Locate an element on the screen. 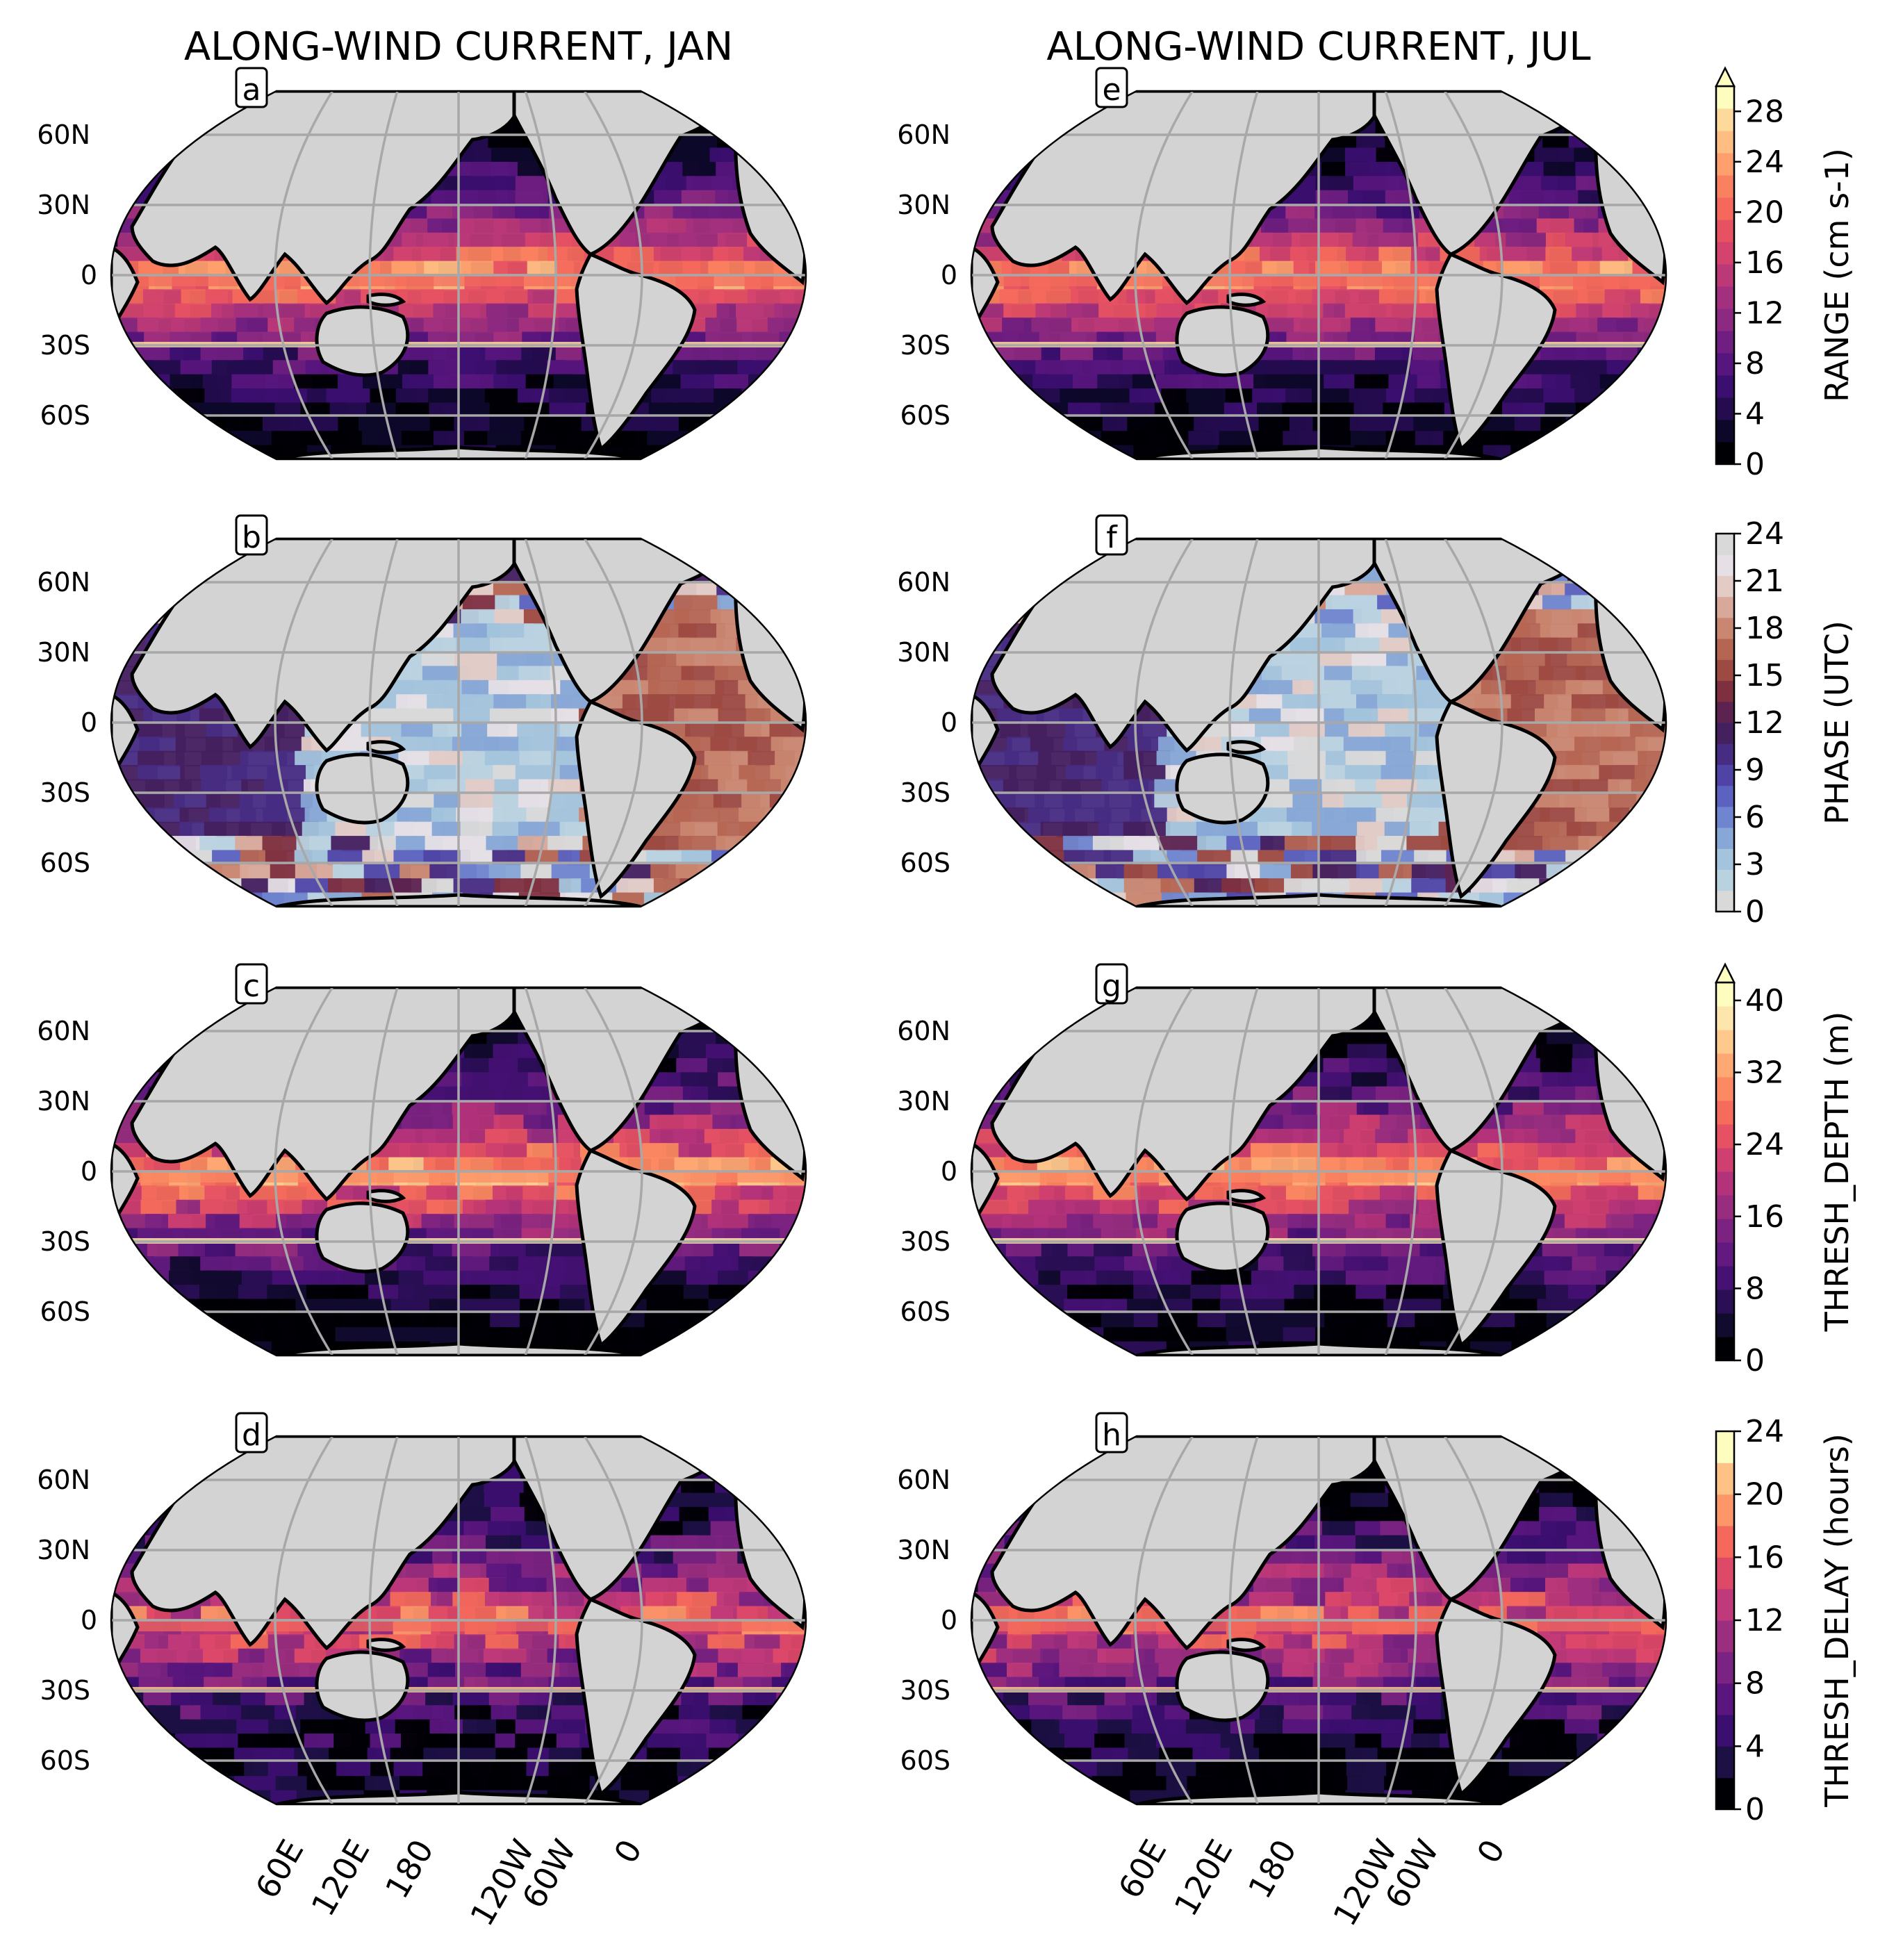 The image size is (1887, 1960). svg-text: c is located at coordinates (251, 986).